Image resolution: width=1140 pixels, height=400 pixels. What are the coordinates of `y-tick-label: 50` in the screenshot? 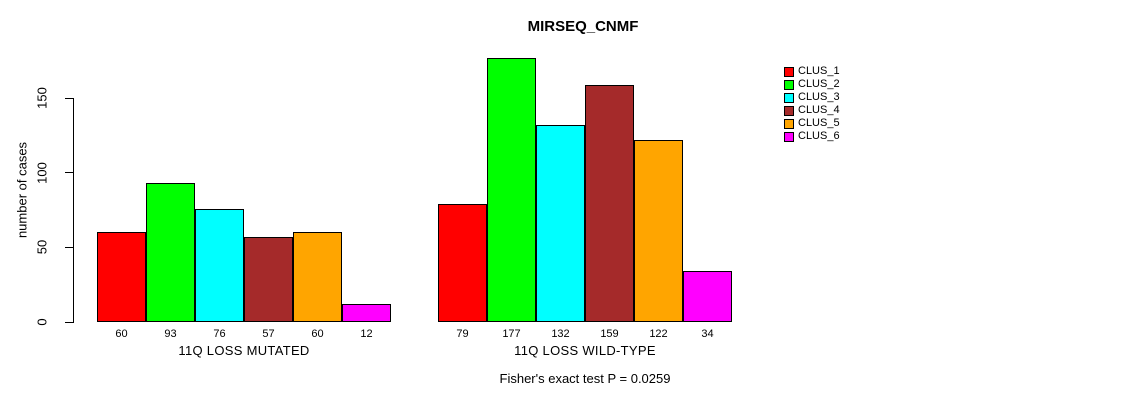 It's located at (42, 247).